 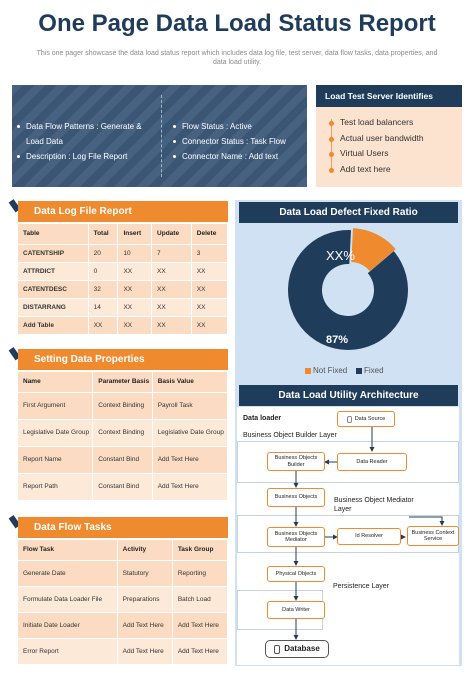 I want to click on table-row: Report Path Constant Bind Add Text Here, so click(x=123, y=486).